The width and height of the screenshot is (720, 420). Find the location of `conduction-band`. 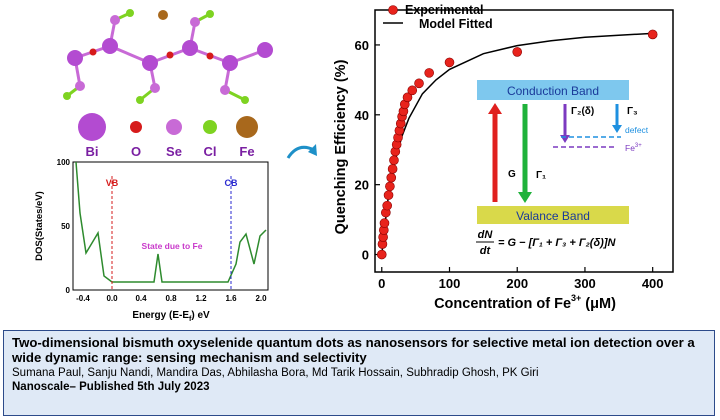

conduction-band is located at coordinates (553, 90).